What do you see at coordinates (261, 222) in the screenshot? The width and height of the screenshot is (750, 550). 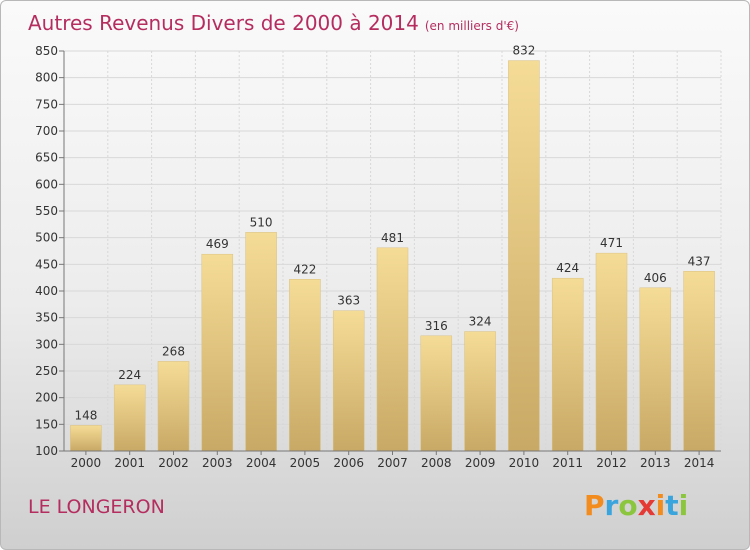 I see `bar-value-label: 510` at bounding box center [261, 222].